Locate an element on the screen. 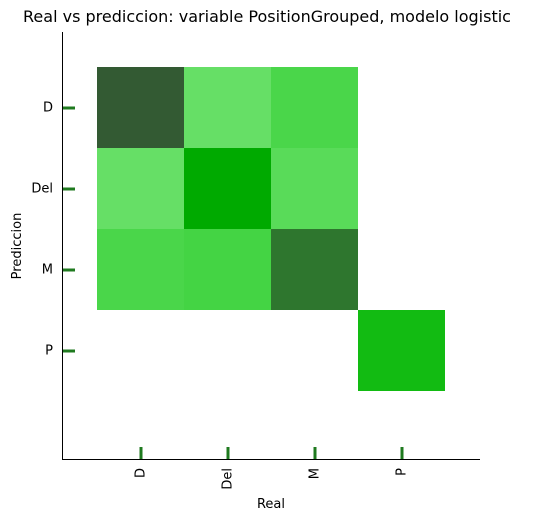 Image resolution: width=534 pixels, height=521 pixels. x-tick-label: D is located at coordinates (141, 473).